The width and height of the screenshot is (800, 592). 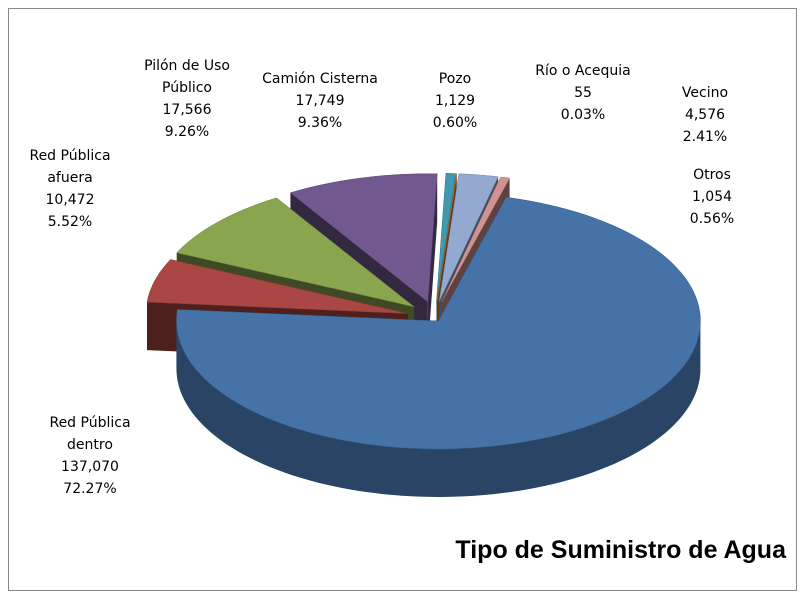 What do you see at coordinates (583, 71) in the screenshot?
I see `category-label: Río o Acequia` at bounding box center [583, 71].